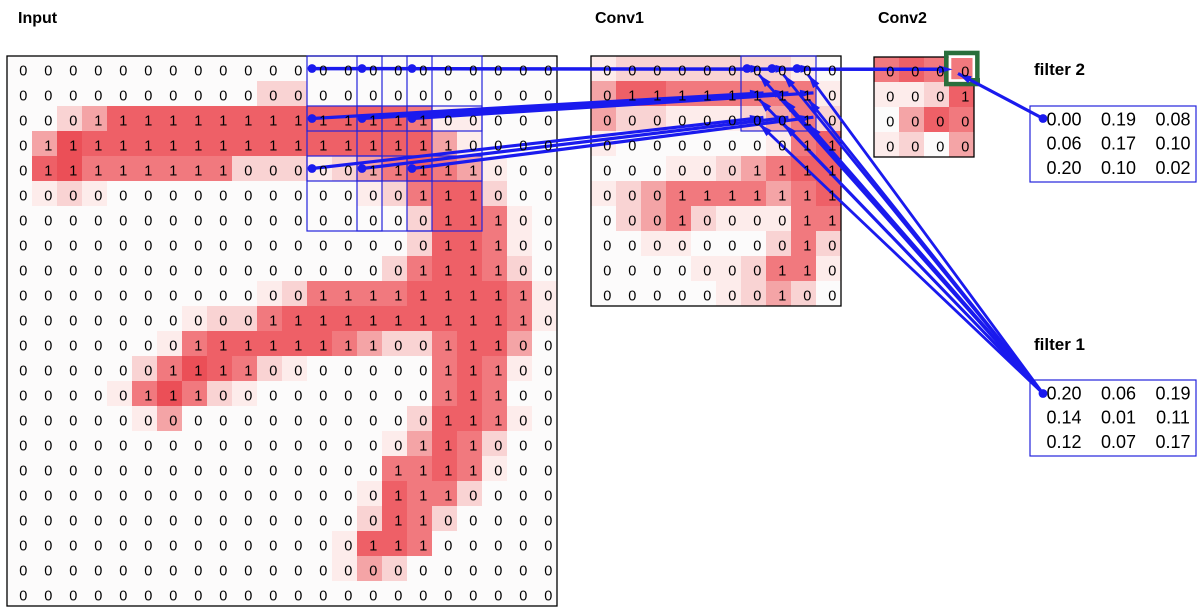  What do you see at coordinates (1172, 120) in the screenshot?
I see `svg-text: 0.08` at bounding box center [1172, 120].